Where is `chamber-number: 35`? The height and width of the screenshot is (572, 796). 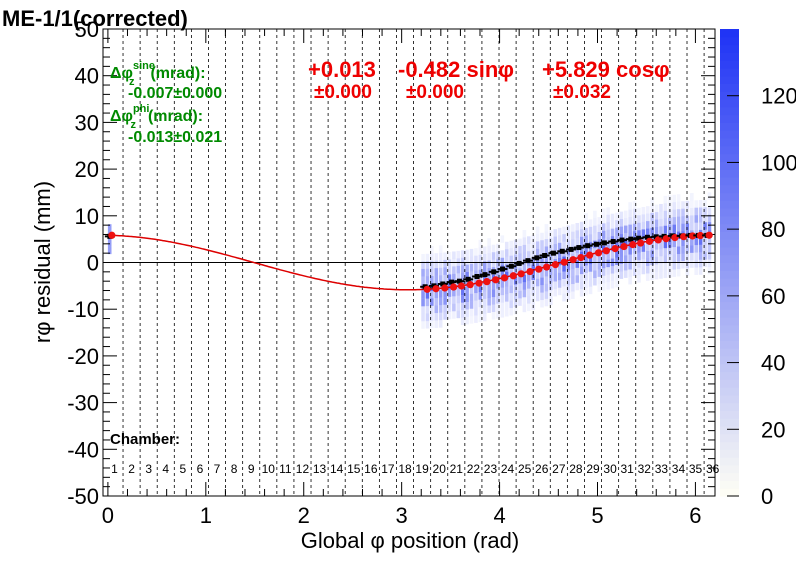 chamber-number: 35 is located at coordinates (696, 469).